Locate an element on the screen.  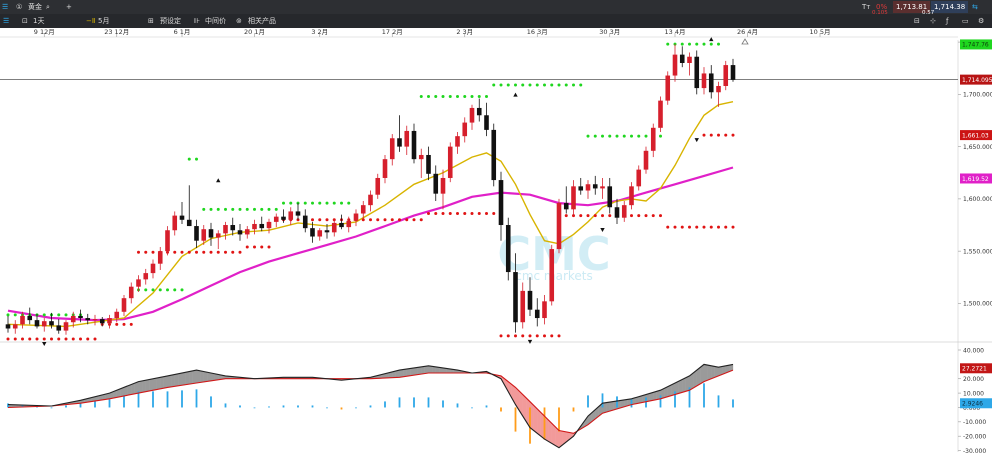
trade-icon: ⇆ is located at coordinates (975, 7).